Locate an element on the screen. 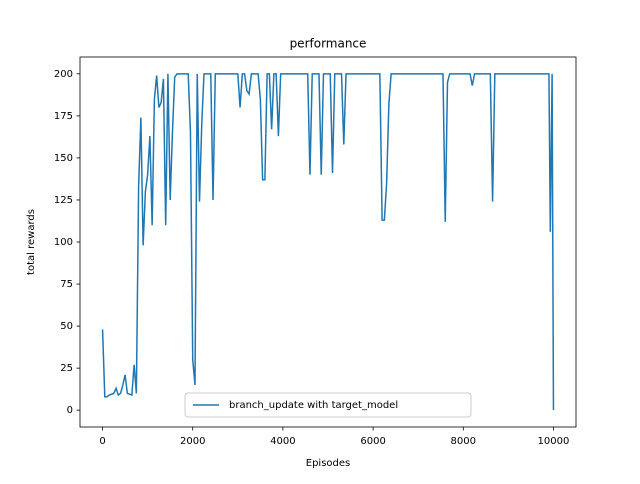 Image resolution: width=640 pixels, height=484 pixels. y-axis-label: total rewards is located at coordinates (31, 242).